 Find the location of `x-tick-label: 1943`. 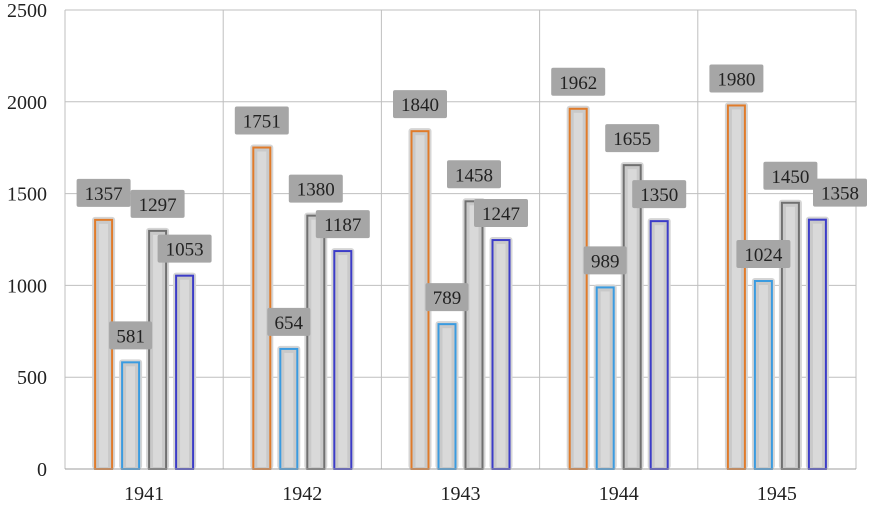

x-tick-label: 1943 is located at coordinates (461, 494).